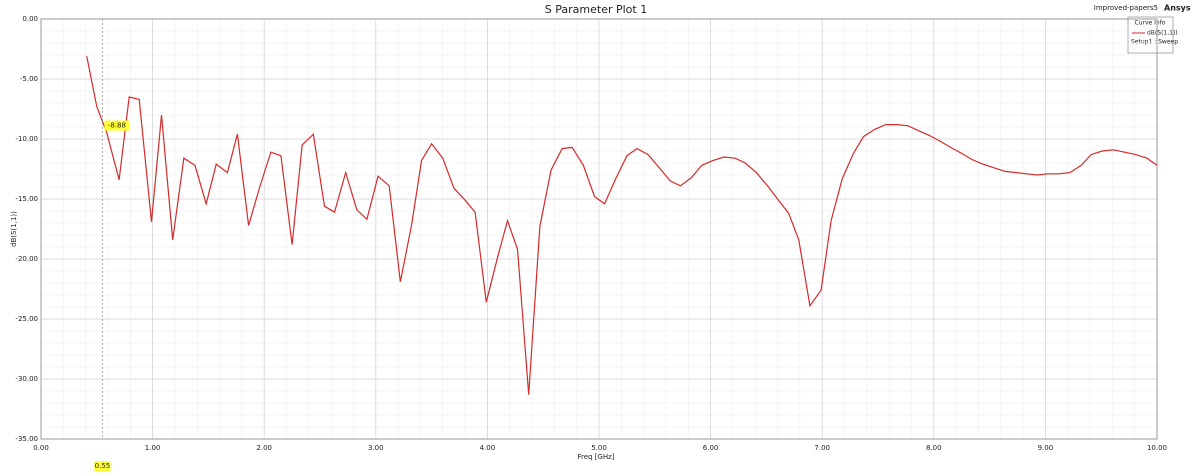  What do you see at coordinates (1162, 33) in the screenshot?
I see `legend-entry: dB(S(1,1))` at bounding box center [1162, 33].